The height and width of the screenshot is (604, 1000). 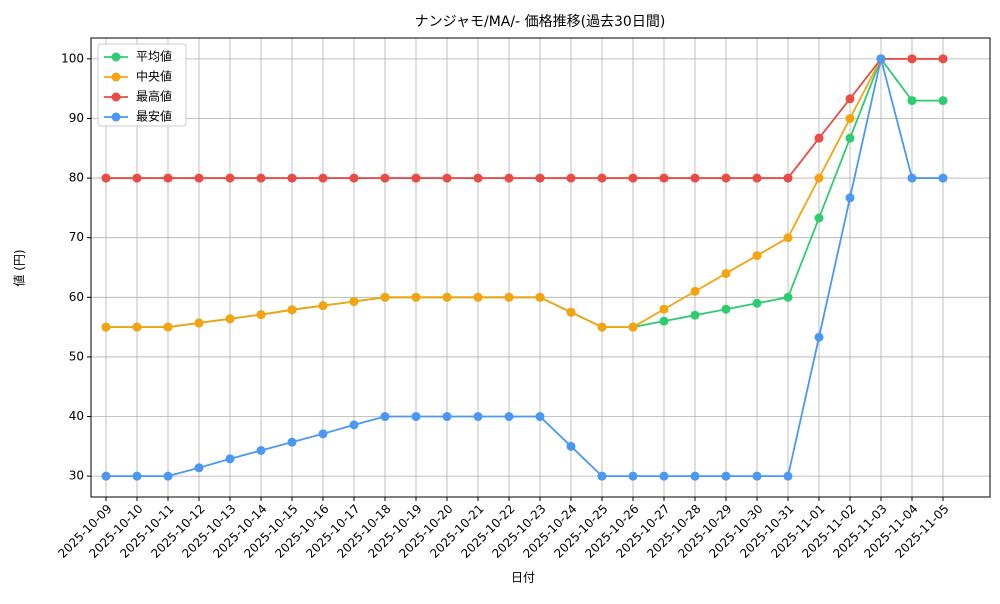 What do you see at coordinates (19, 267) in the screenshot?
I see `y-axis-label: 値 (円)` at bounding box center [19, 267].